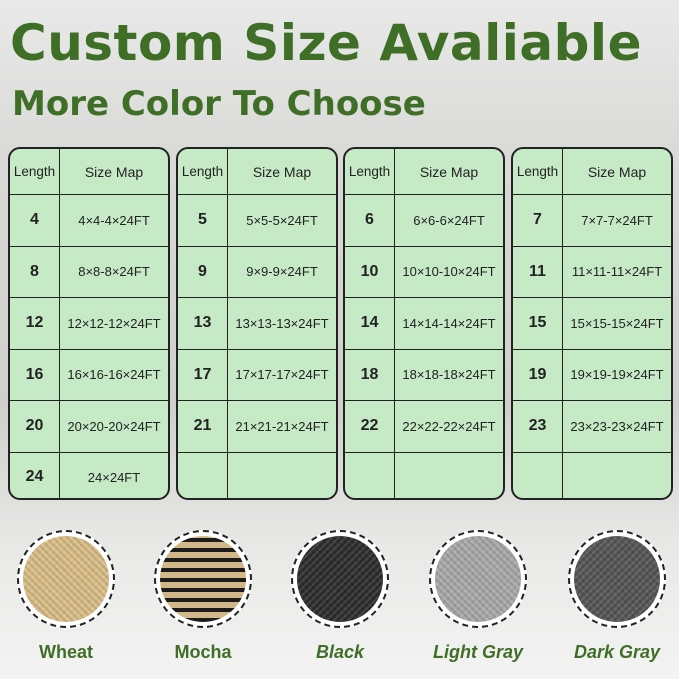 The height and width of the screenshot is (679, 679). I want to click on table-row: 24 24×24FT, so click(89, 475).